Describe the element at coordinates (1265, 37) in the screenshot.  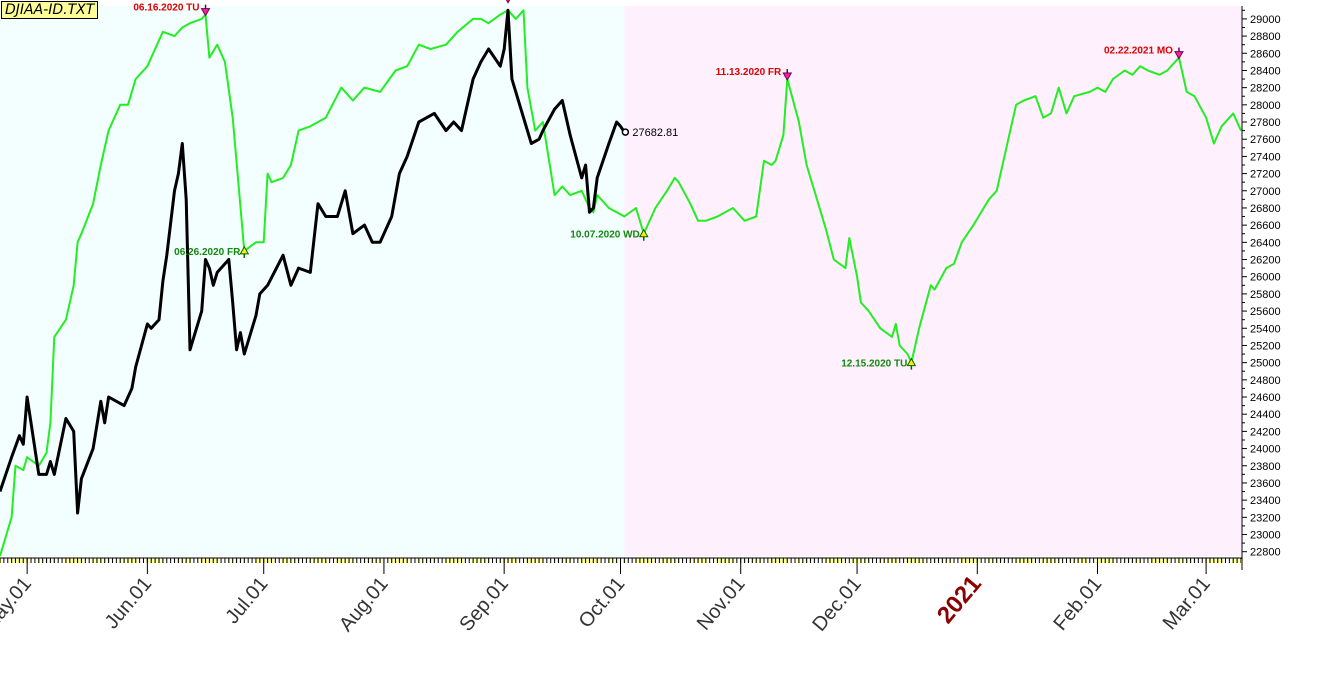
I see `y-tick-label: 28800` at that location.